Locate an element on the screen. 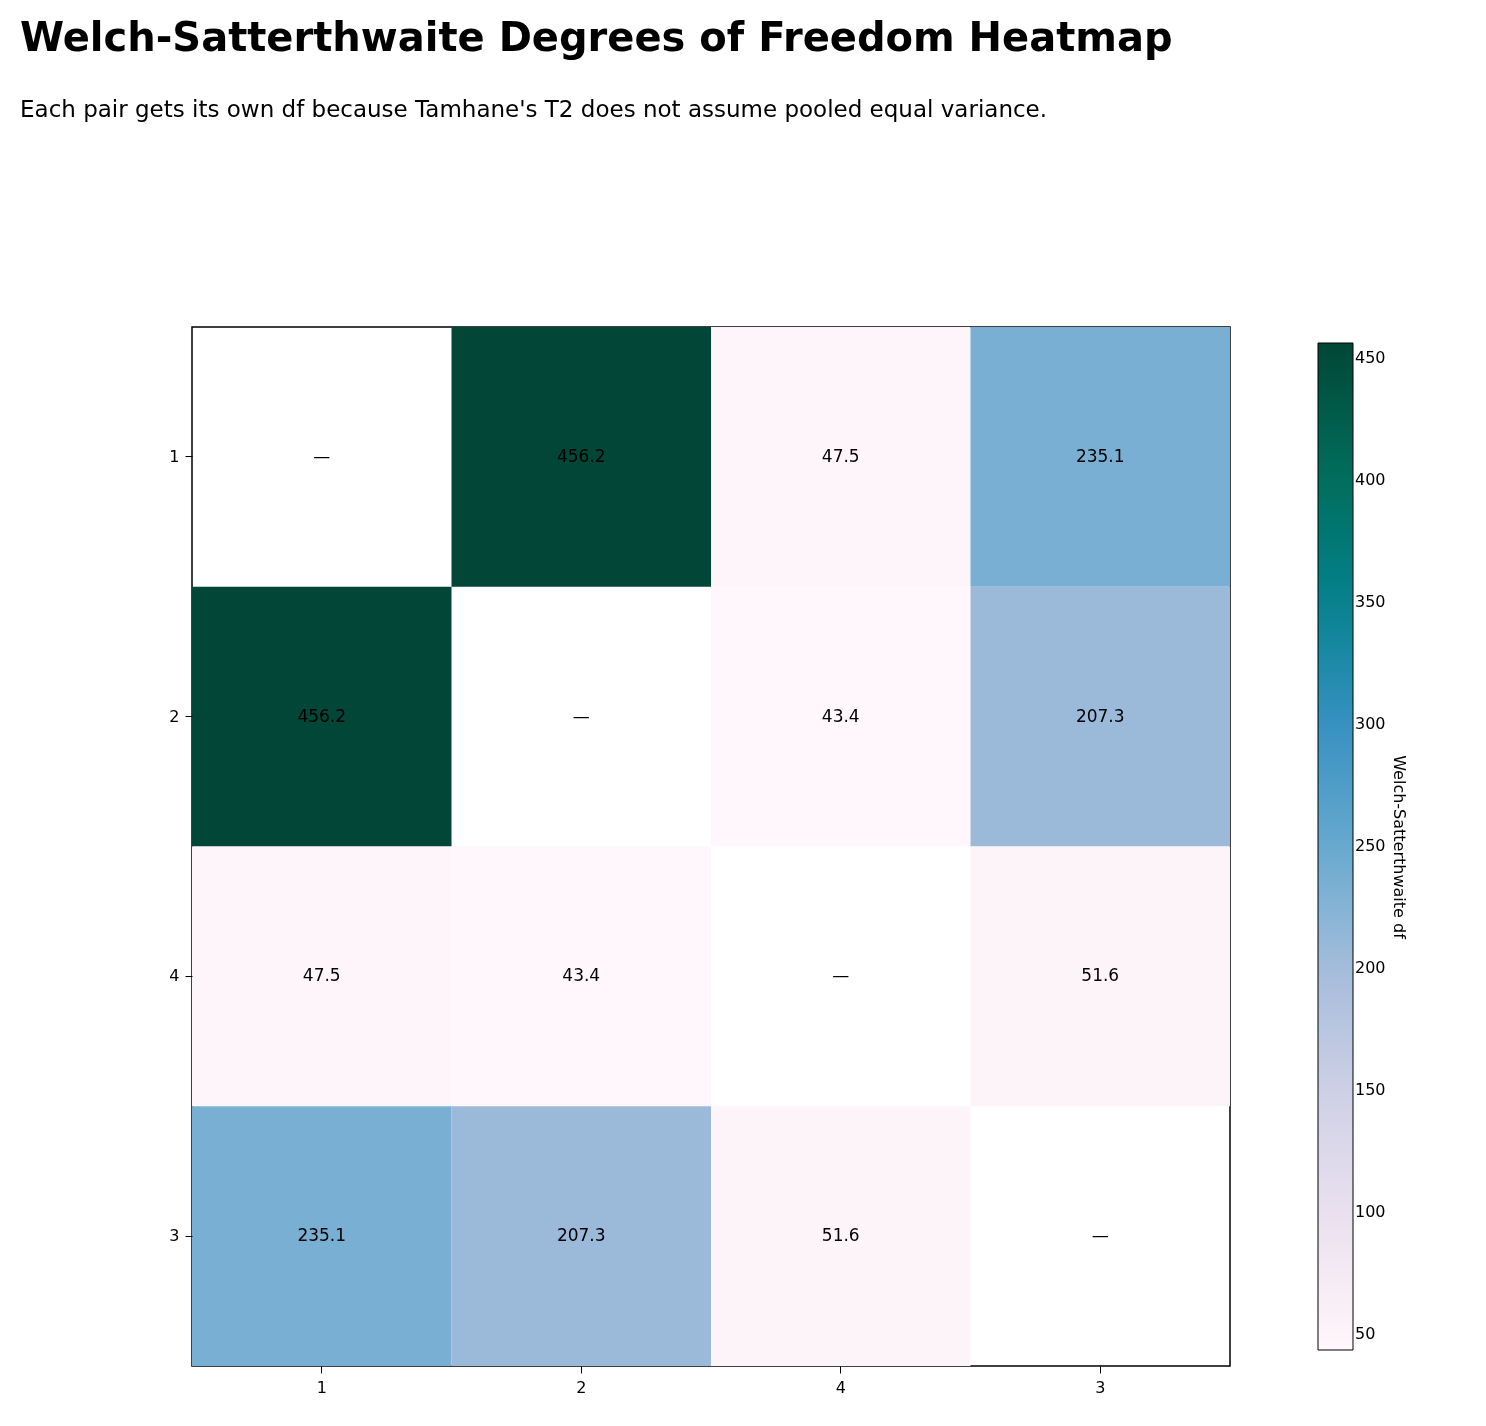 This screenshot has width=1486, height=1426. y-tick-label: 1 is located at coordinates (174, 456).